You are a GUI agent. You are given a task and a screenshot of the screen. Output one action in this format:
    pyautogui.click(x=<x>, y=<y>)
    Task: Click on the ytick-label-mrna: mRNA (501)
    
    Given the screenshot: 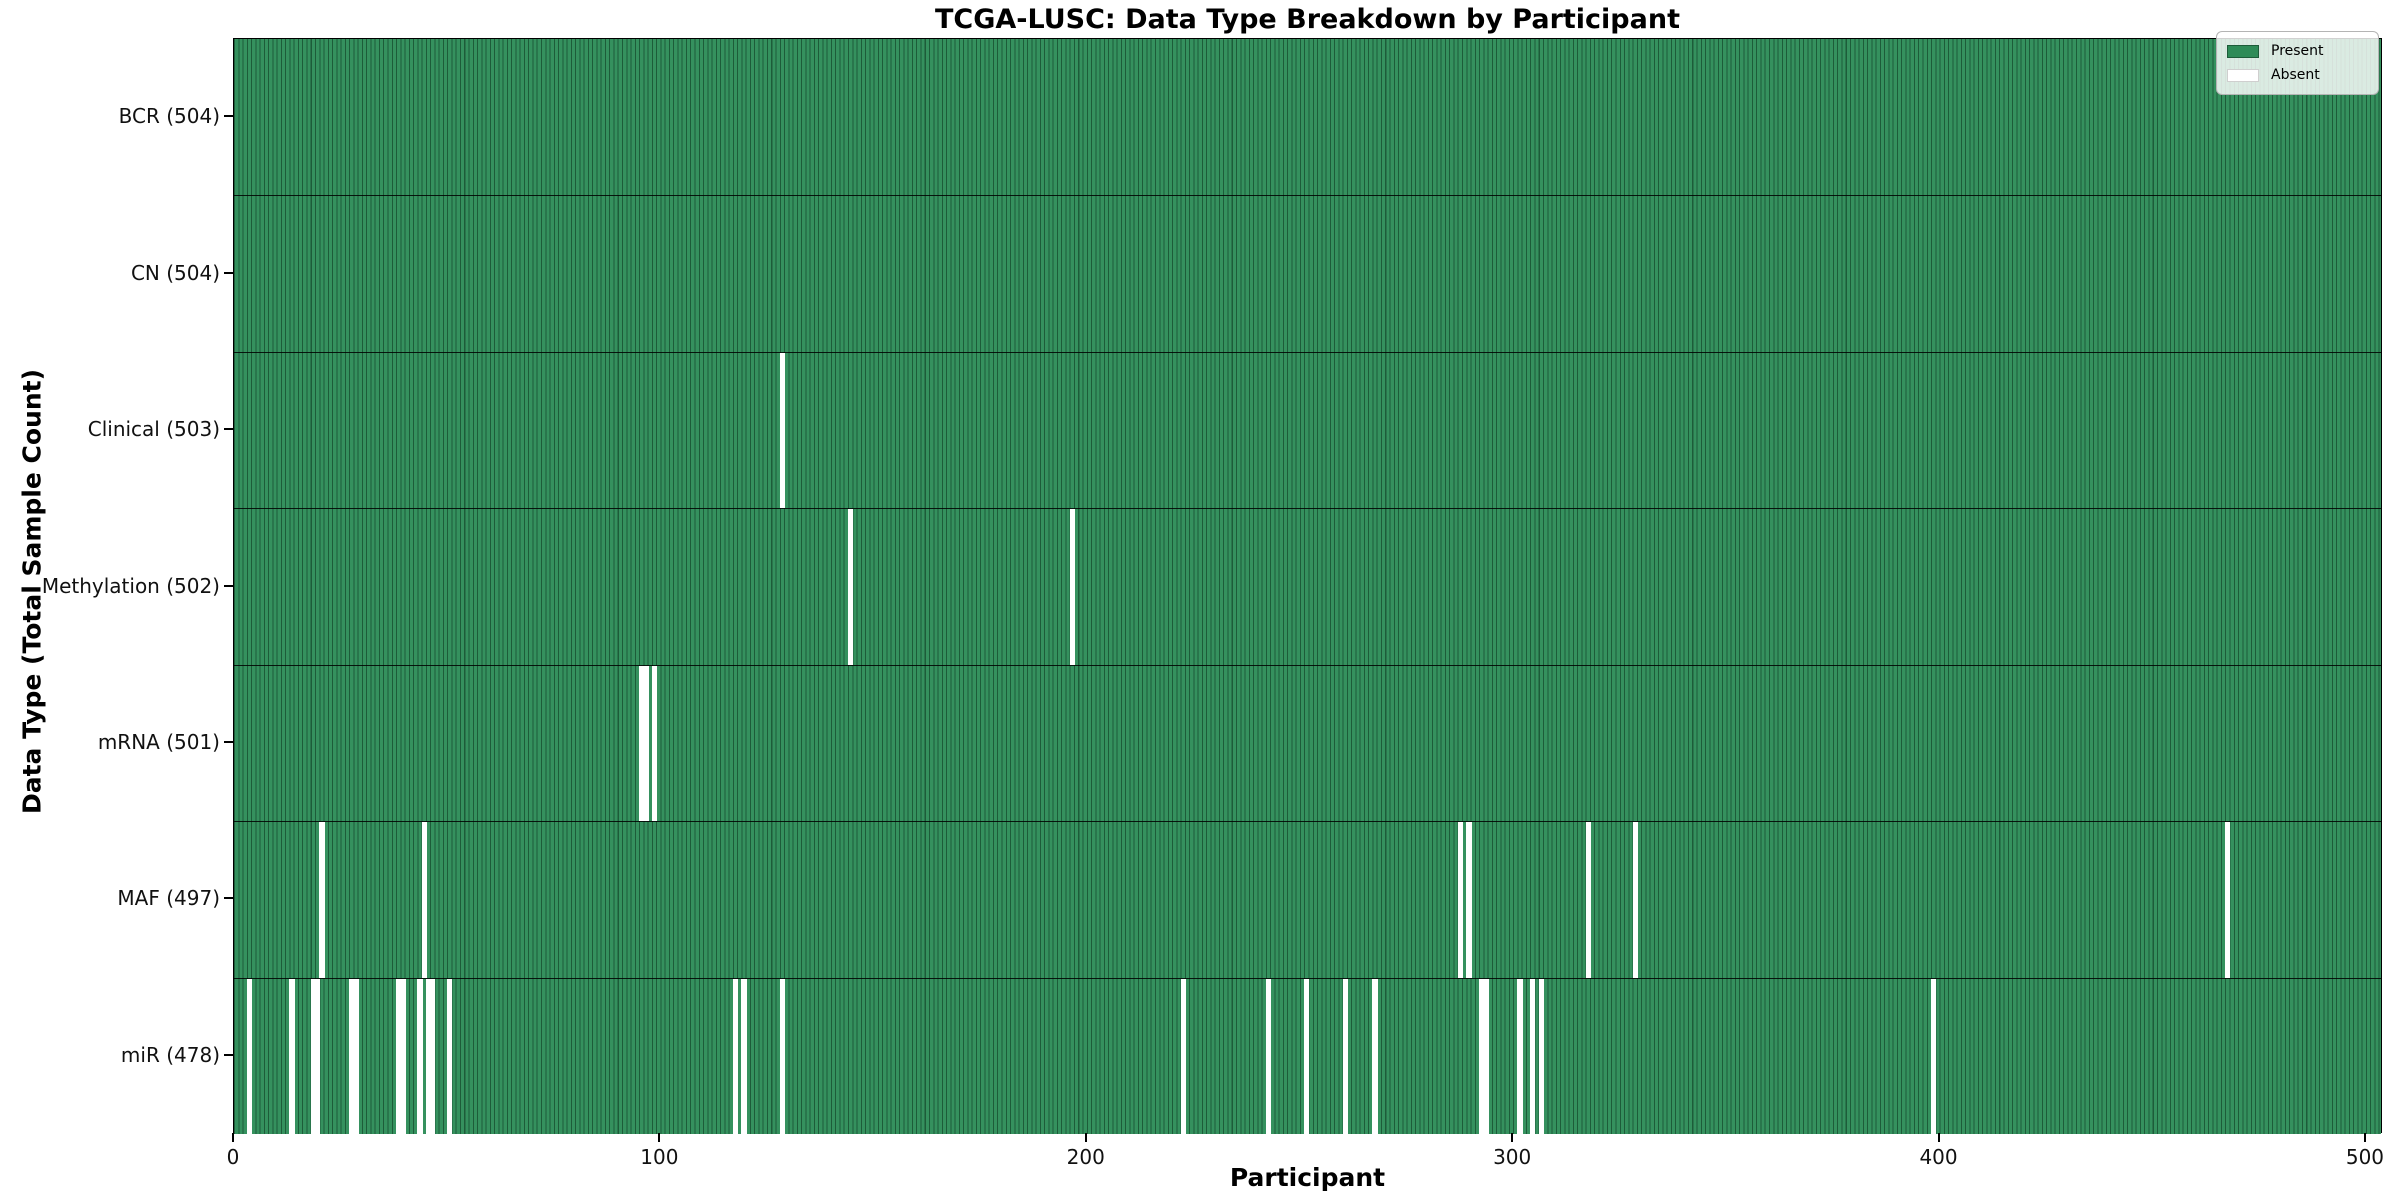 What is the action you would take?
    pyautogui.click(x=158, y=741)
    